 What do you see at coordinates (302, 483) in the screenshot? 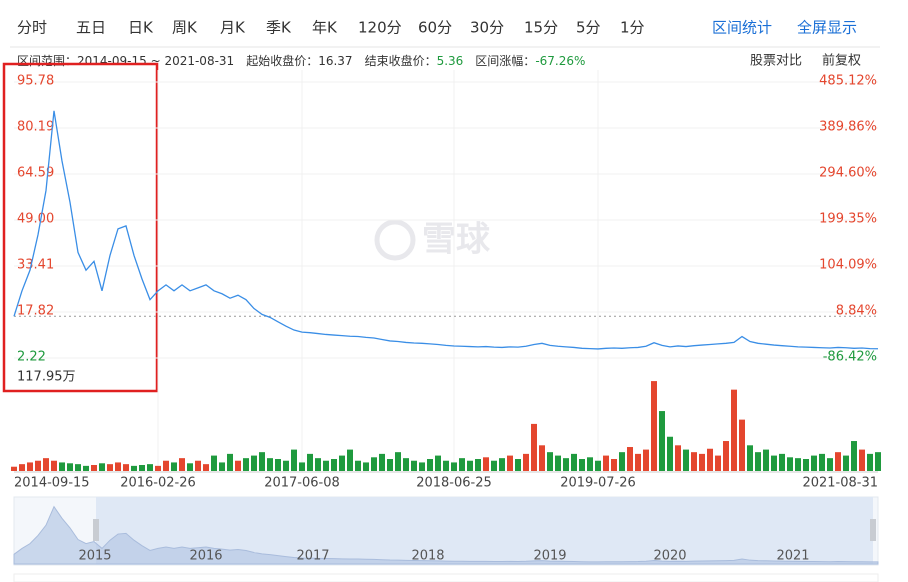
I see `x-tick-label: 2017-06-08` at bounding box center [302, 483].